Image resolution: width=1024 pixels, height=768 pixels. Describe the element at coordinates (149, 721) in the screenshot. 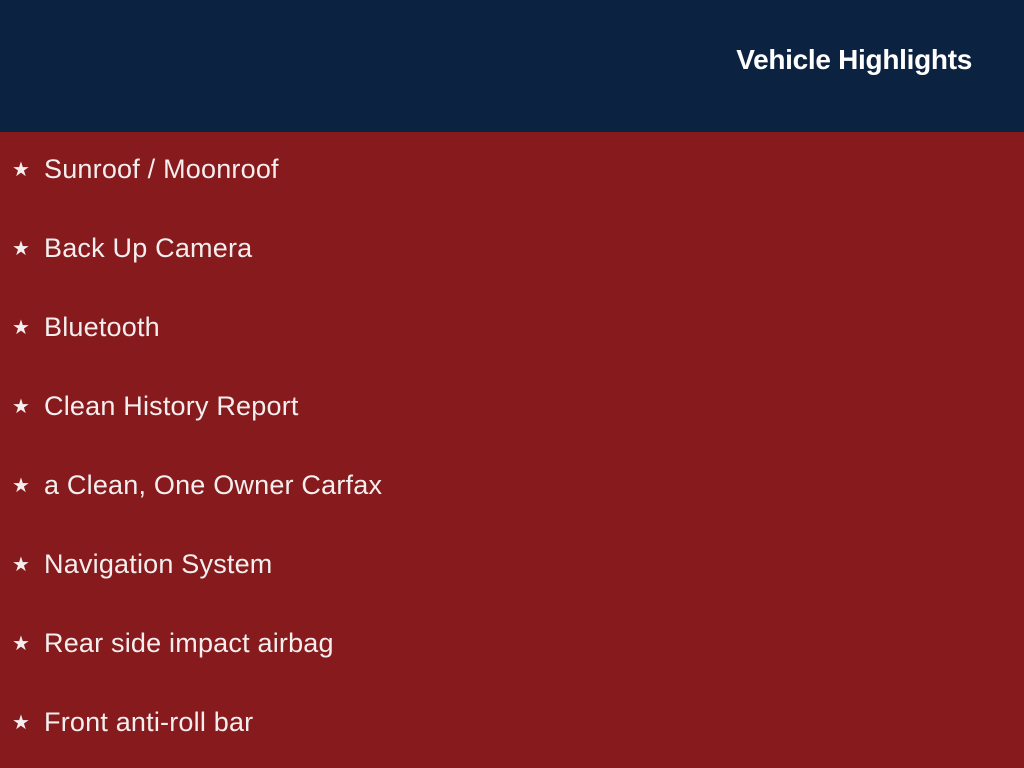

I see `list-item-label: Front anti-roll bar` at that location.